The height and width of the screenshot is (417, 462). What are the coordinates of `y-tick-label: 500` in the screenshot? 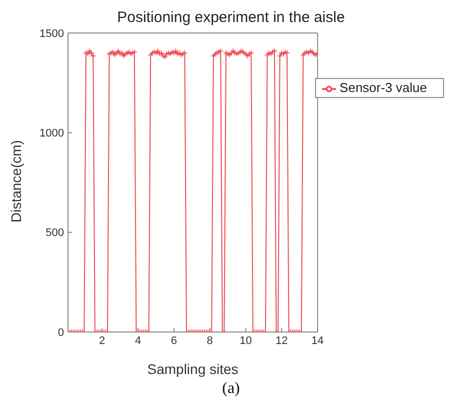 It's located at (55, 233).